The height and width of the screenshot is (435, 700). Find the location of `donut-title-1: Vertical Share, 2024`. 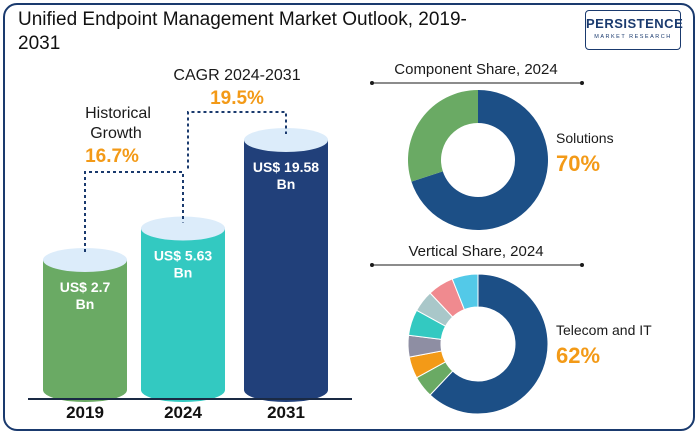

donut-title-1: Vertical Share, 2024 is located at coordinates (475, 251).